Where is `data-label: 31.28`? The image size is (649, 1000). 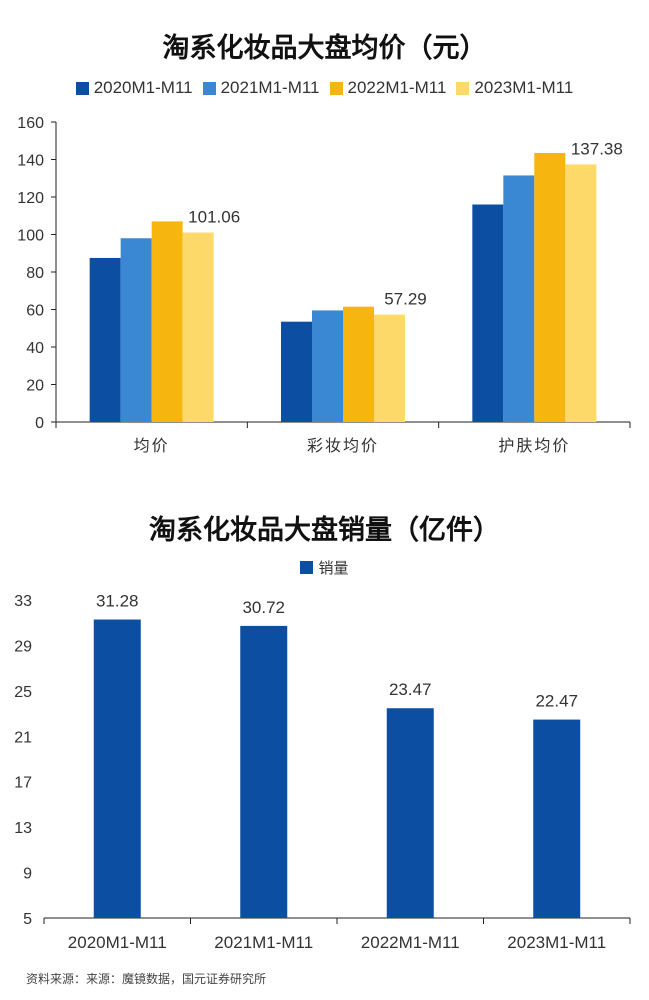
data-label: 31.28 is located at coordinates (117, 601).